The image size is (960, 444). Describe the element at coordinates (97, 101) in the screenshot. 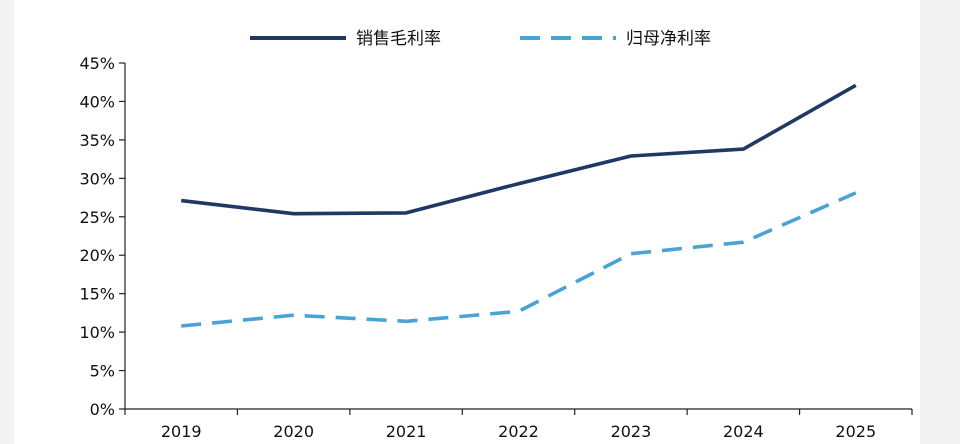

I see `y-tick-label: 40%` at that location.